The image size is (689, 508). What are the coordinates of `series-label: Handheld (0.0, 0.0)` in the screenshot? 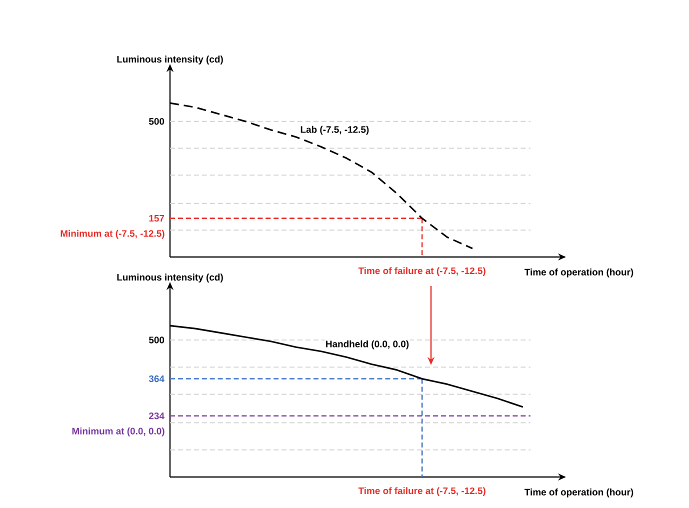 It's located at (367, 345).